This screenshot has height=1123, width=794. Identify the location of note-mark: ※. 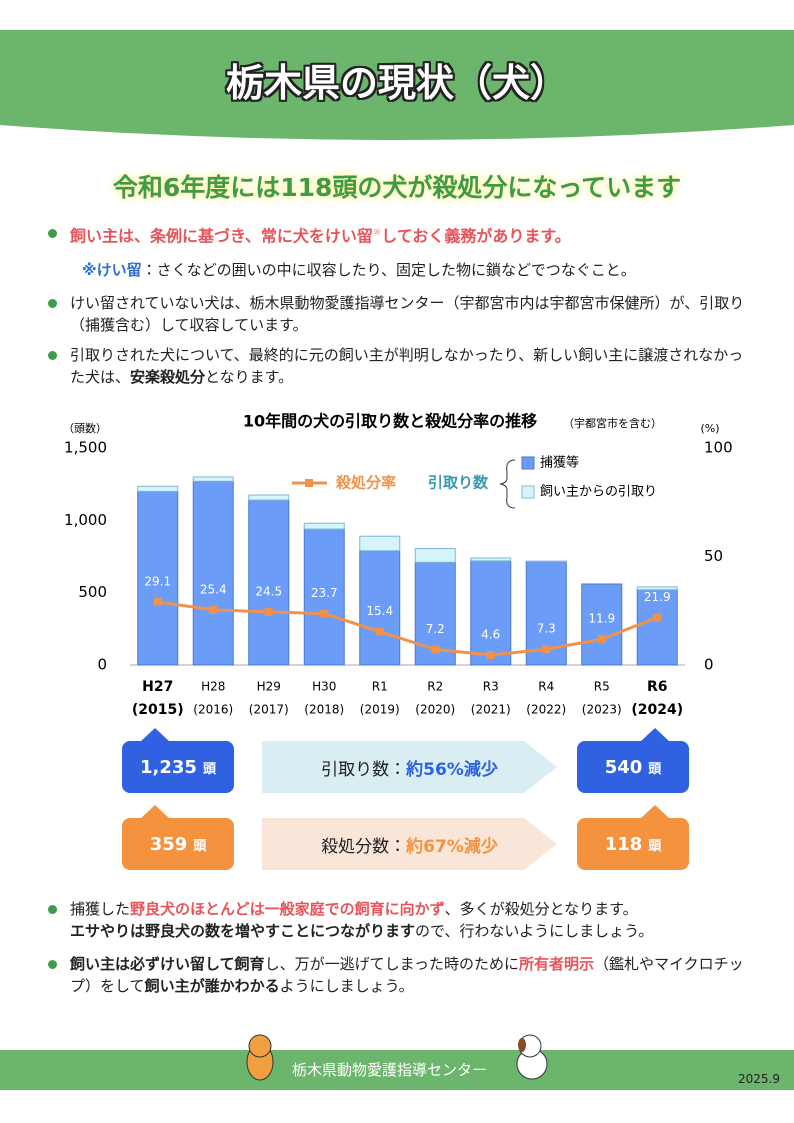
(377, 232).